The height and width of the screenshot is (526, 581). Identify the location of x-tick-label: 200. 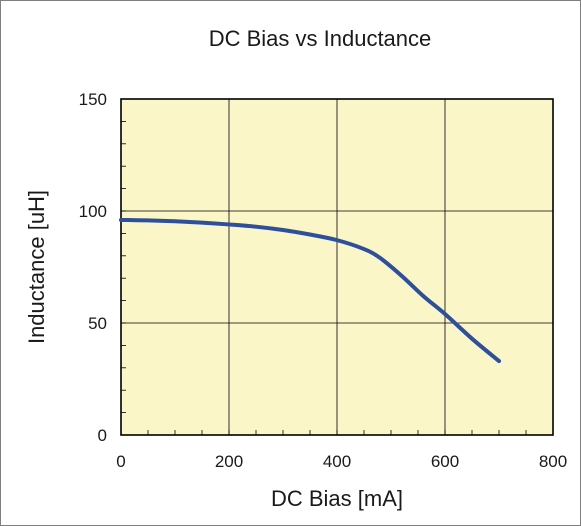
(229, 461).